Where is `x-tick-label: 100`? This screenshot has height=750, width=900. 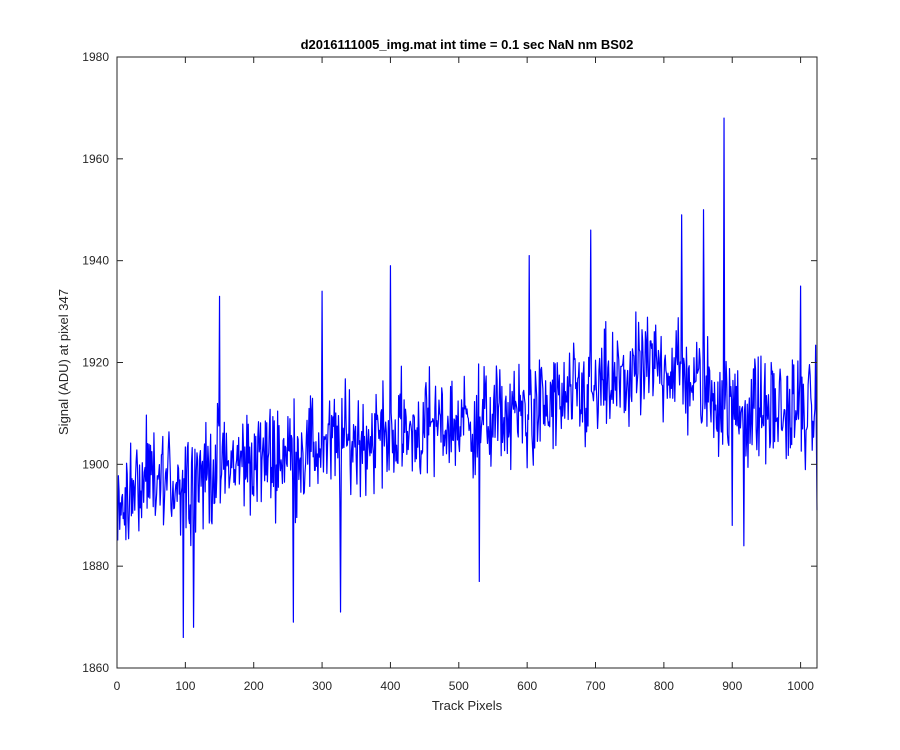
x-tick-label: 100 is located at coordinates (185, 686).